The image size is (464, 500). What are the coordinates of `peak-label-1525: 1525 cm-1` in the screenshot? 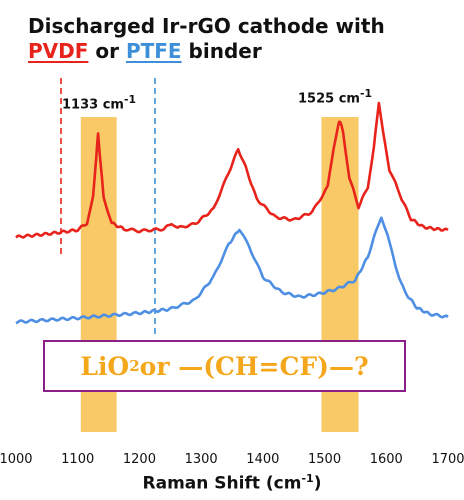 It's located at (335, 96).